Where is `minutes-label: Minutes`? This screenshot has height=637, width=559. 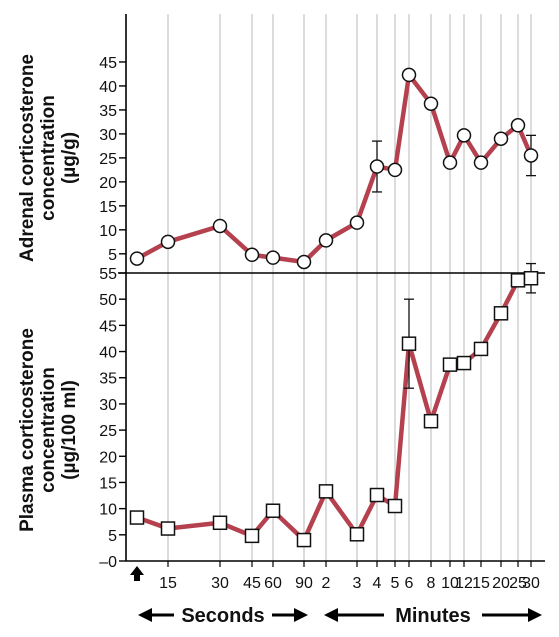 minutes-label: Minutes is located at coordinates (433, 616).